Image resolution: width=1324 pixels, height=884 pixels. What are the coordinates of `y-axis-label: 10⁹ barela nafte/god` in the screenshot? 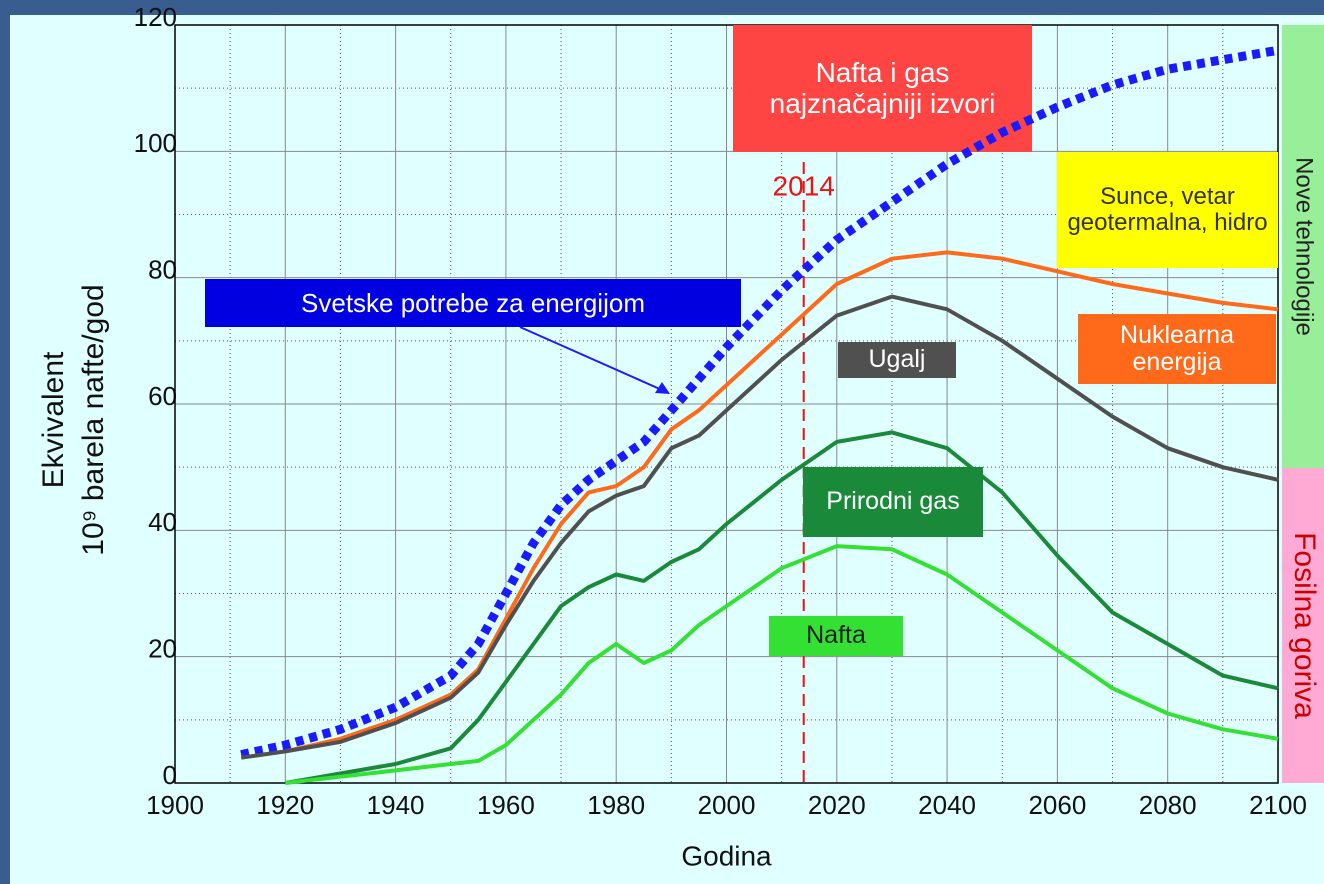 It's located at (93, 419).